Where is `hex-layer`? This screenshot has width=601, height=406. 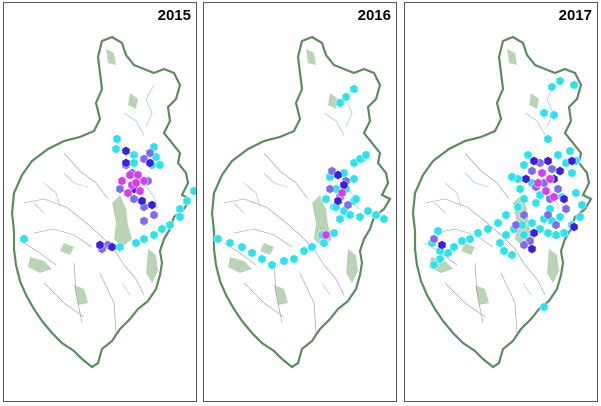
hex-layer is located at coordinates (107, 194).